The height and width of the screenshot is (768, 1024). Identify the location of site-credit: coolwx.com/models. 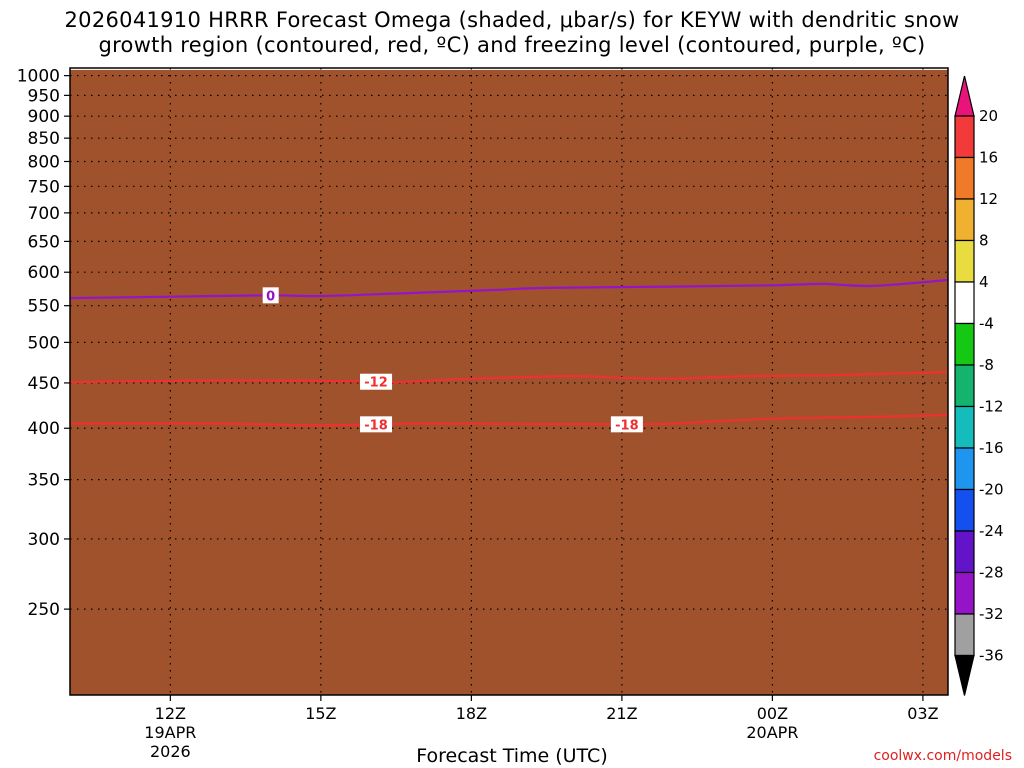
(942, 756).